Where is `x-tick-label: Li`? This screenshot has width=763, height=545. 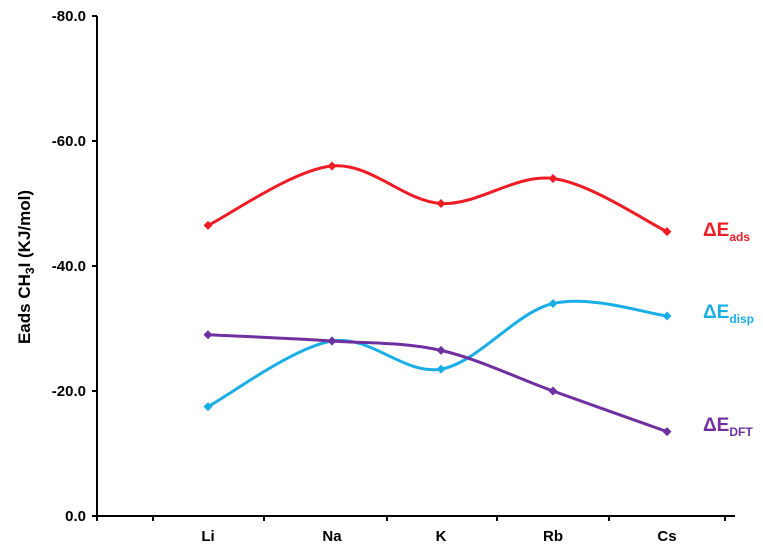 x-tick-label: Li is located at coordinates (207, 536).